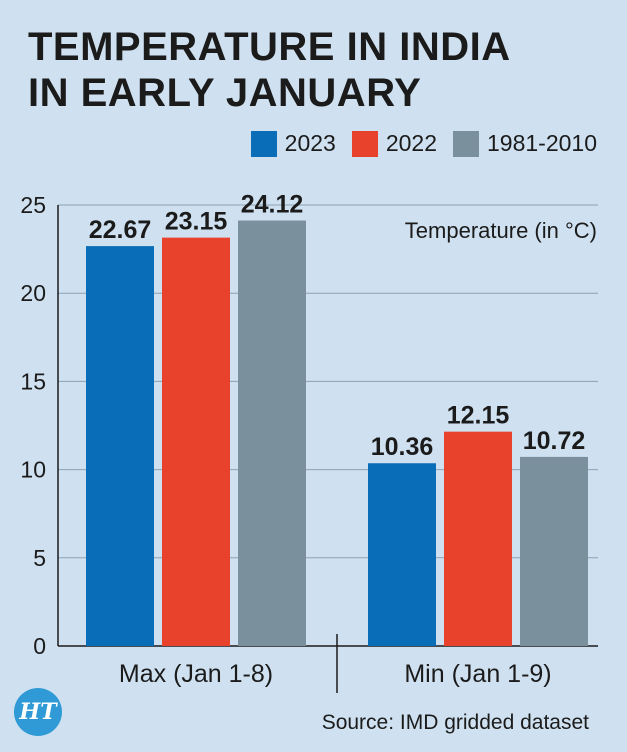 The height and width of the screenshot is (752, 627). I want to click on chart-legend: 2023 2022 1981-2010, so click(423, 143).